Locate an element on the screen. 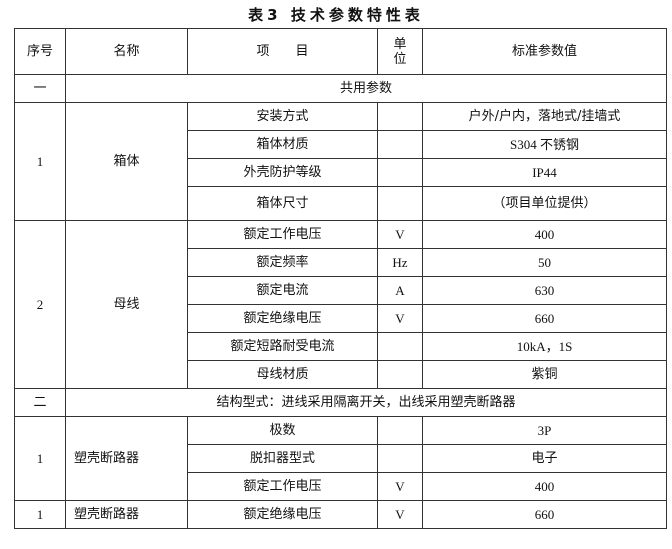  value-cell: 户外/户内，落地式/挂墙式 is located at coordinates (544, 116).